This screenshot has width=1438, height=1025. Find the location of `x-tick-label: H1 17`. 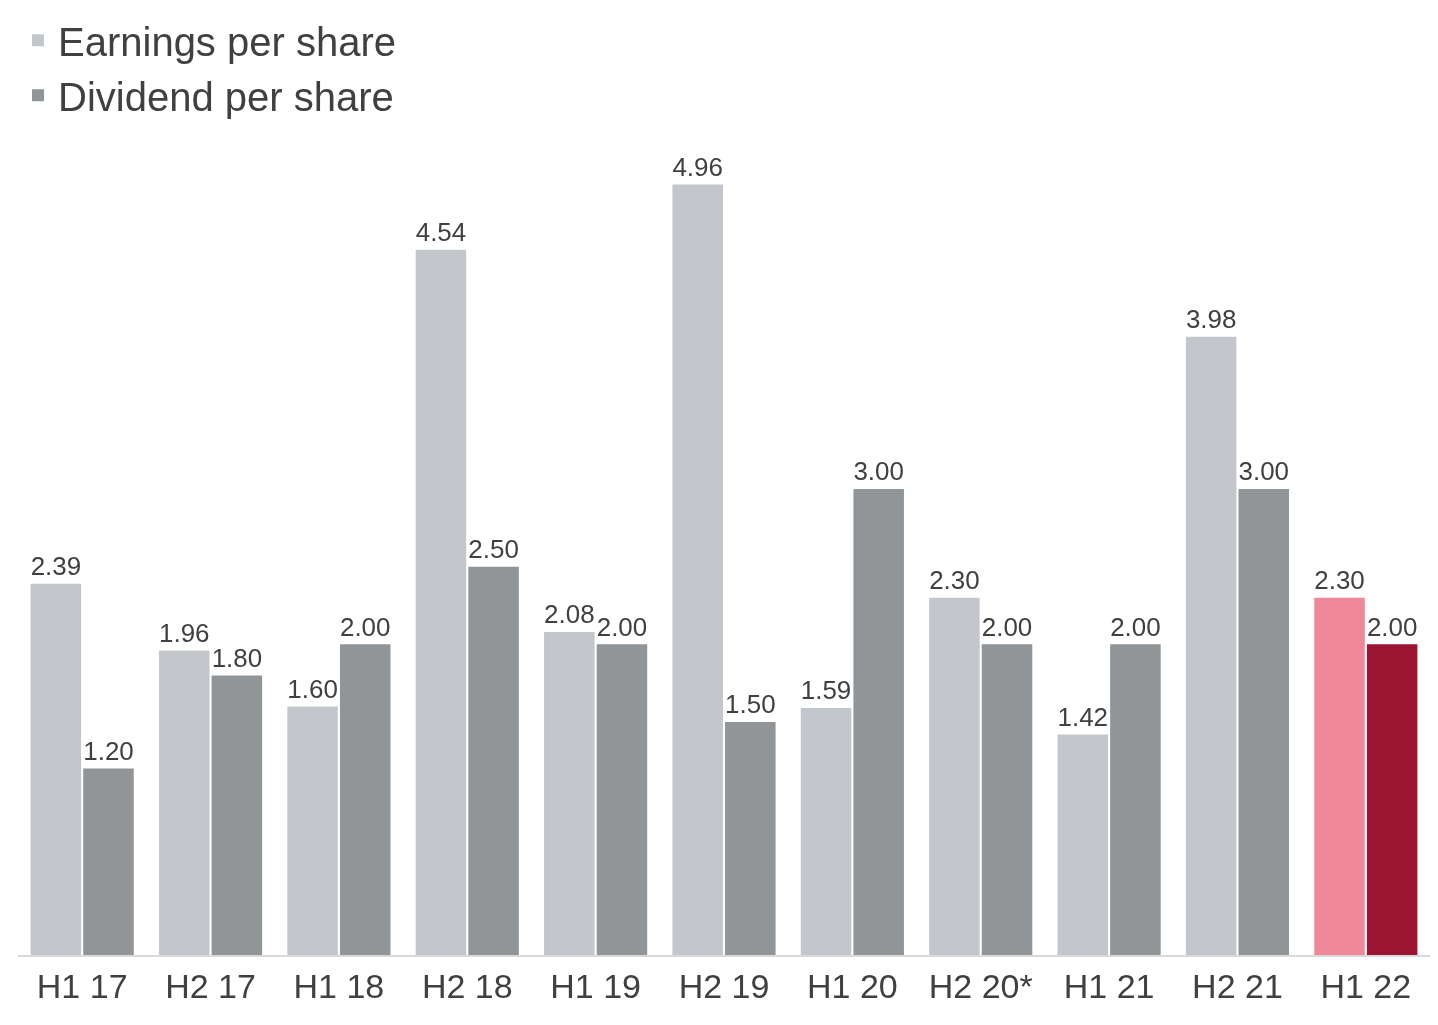

x-tick-label: H1 17 is located at coordinates (82, 985).